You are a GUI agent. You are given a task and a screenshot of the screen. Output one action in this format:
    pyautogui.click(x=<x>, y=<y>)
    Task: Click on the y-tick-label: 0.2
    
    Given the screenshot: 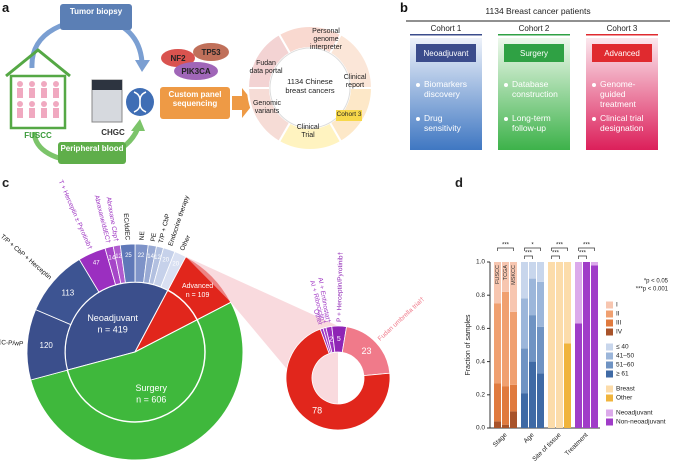 What is the action you would take?
    pyautogui.click(x=480, y=395)
    